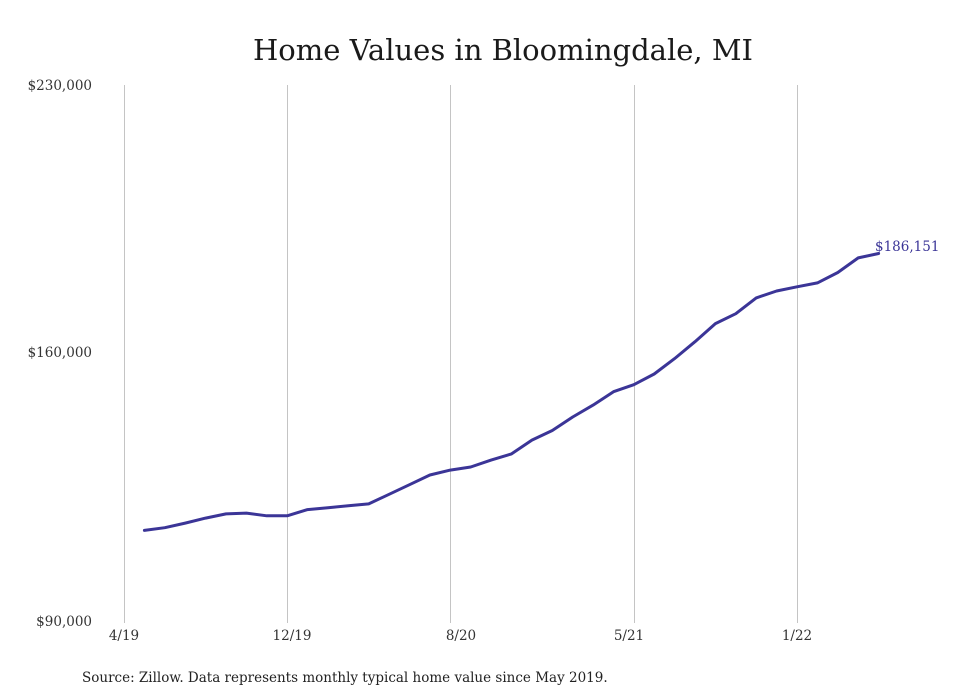  I want to click on x-tick-label-8-20: 8/20, so click(461, 636).